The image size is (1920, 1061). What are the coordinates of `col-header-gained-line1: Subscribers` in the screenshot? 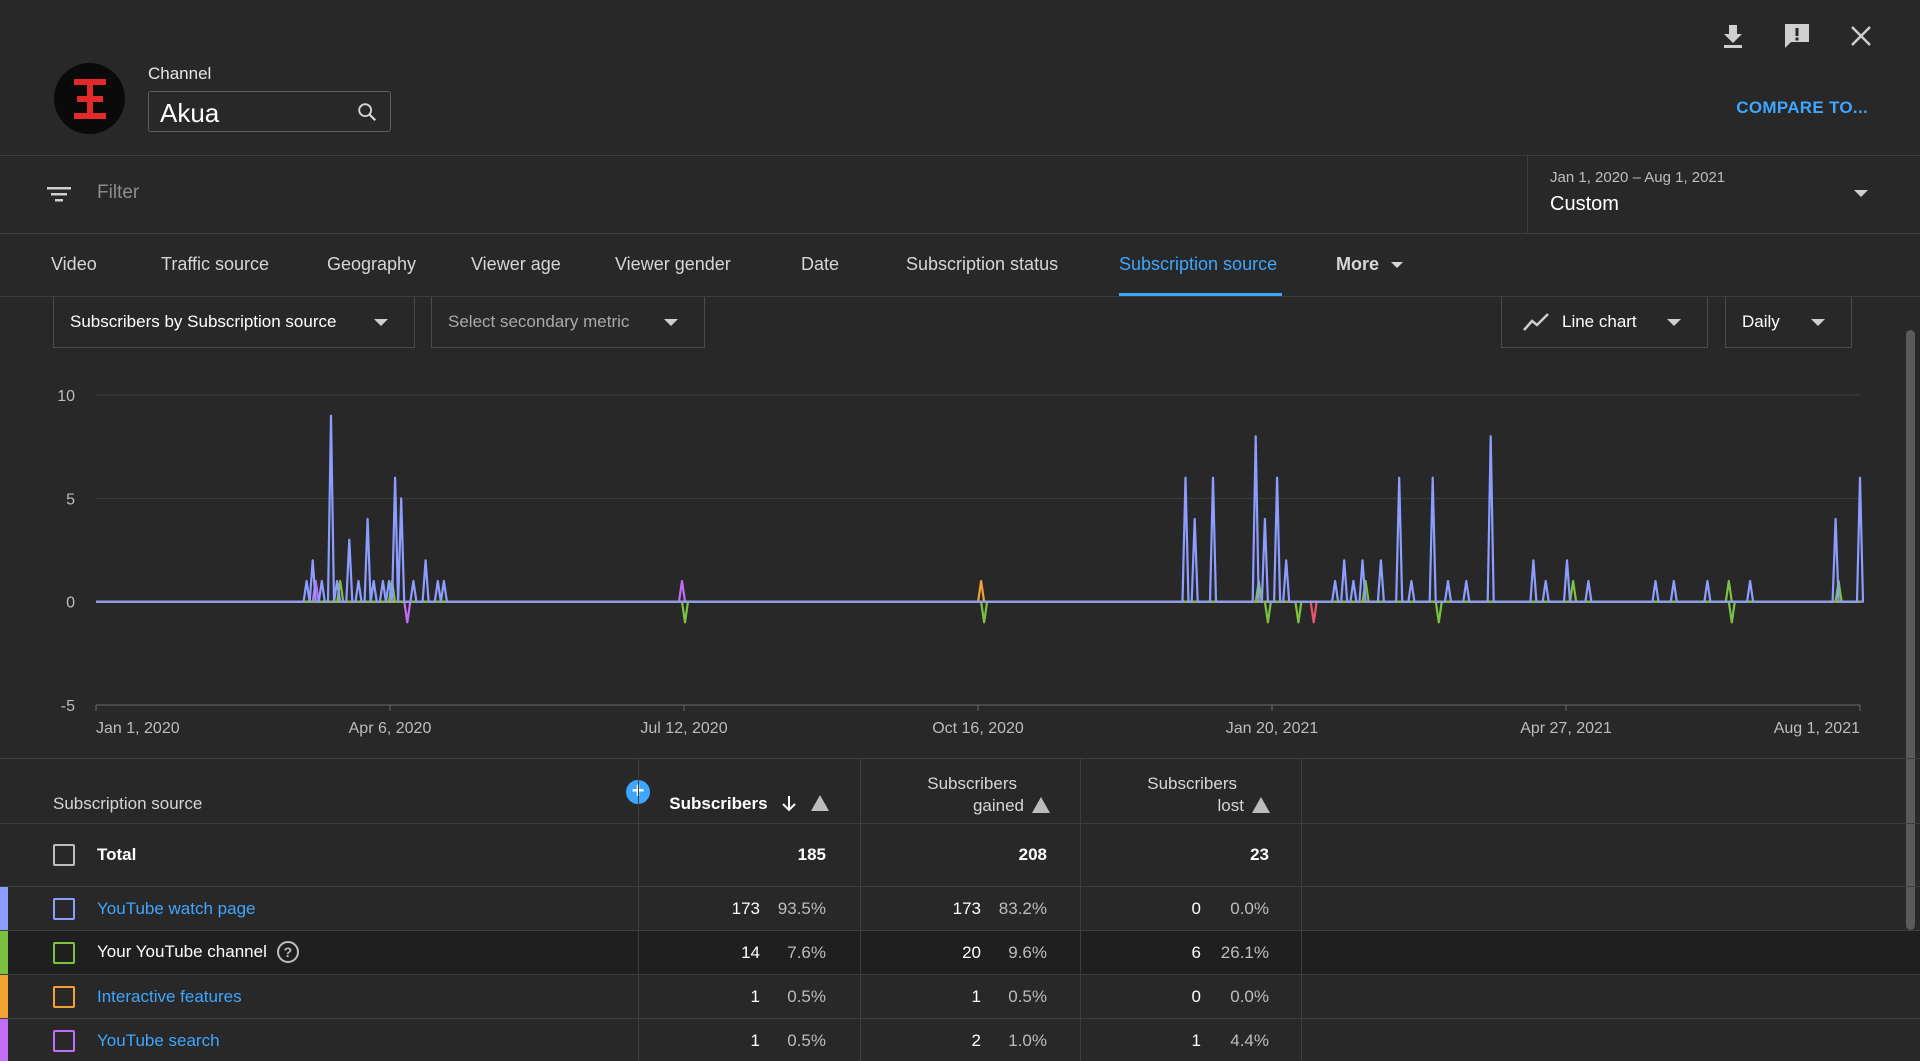 It's located at (972, 783).